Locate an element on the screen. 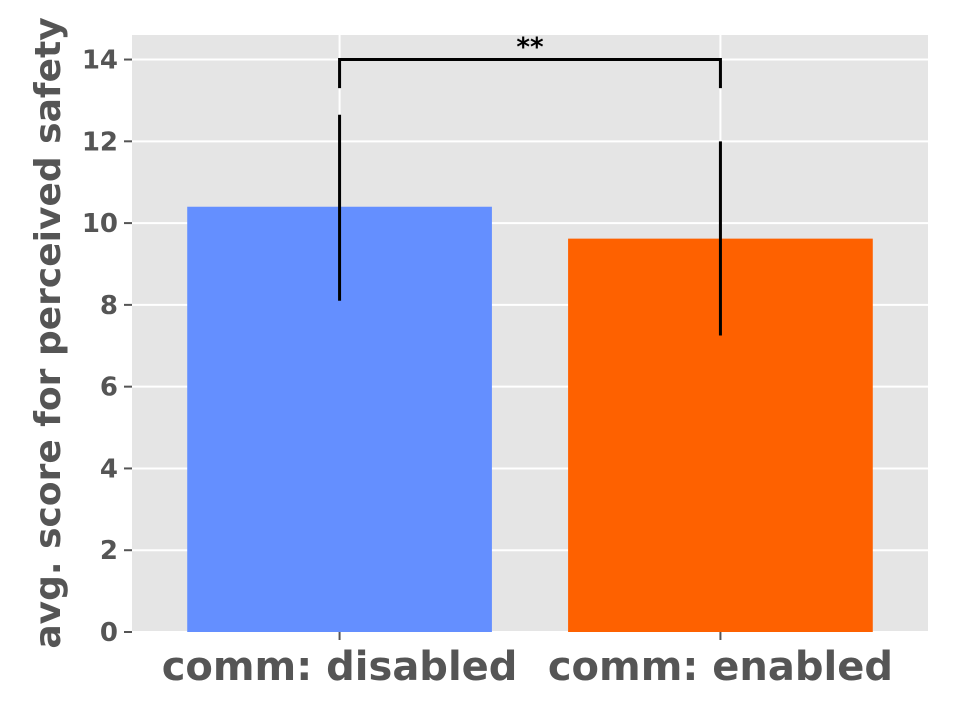 The height and width of the screenshot is (720, 960). y-tick-label: 0 is located at coordinates (109, 633).